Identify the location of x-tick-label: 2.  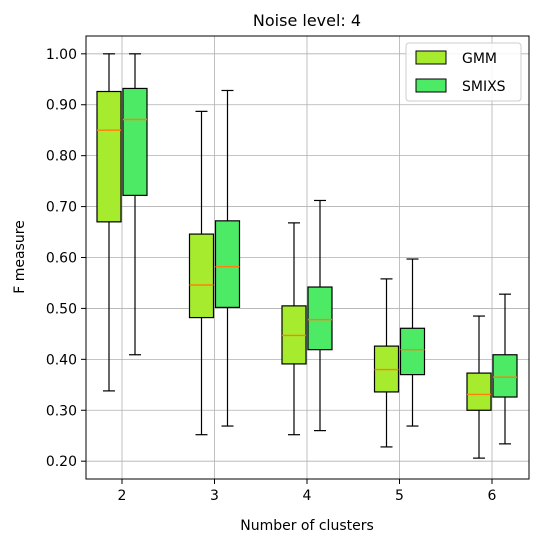
(122, 496).